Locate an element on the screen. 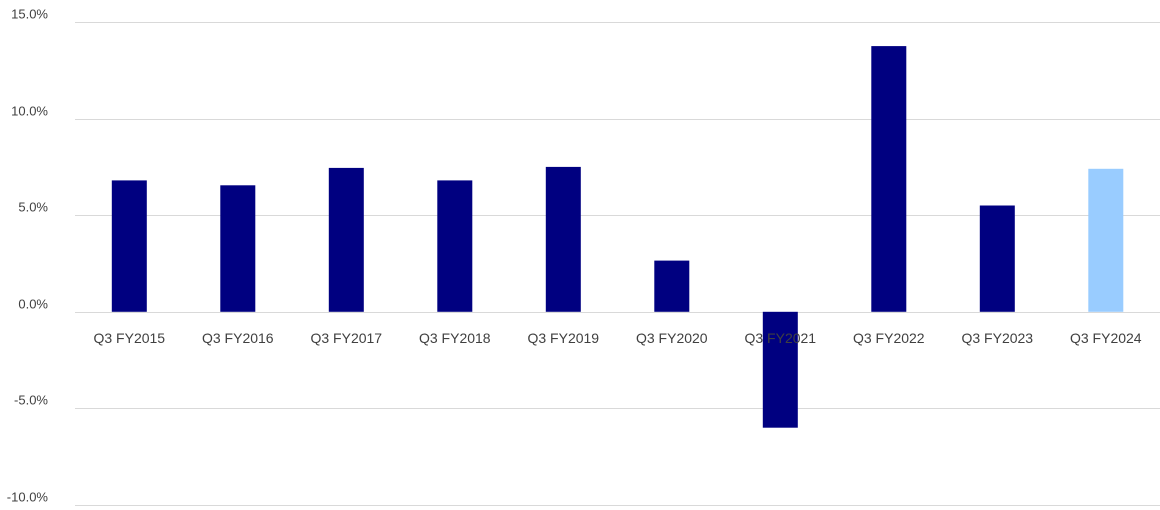  x-category-label: Q3 FY2023 is located at coordinates (997, 338).